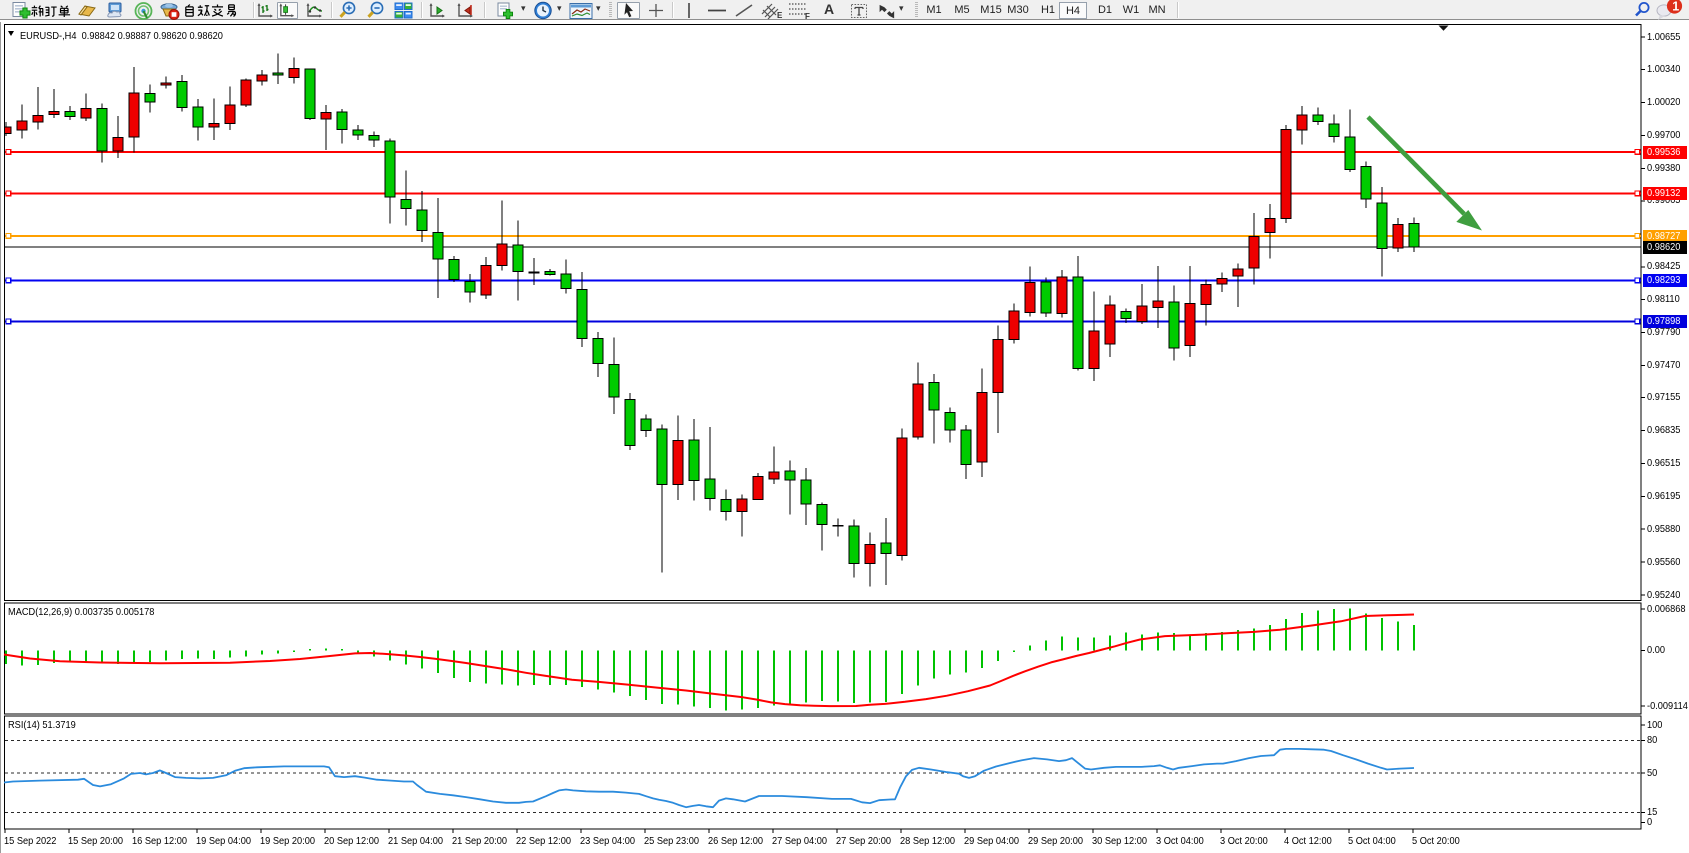 This screenshot has height=853, width=1689. Describe the element at coordinates (1675, 7) in the screenshot. I see `svg-text: 1` at that location.